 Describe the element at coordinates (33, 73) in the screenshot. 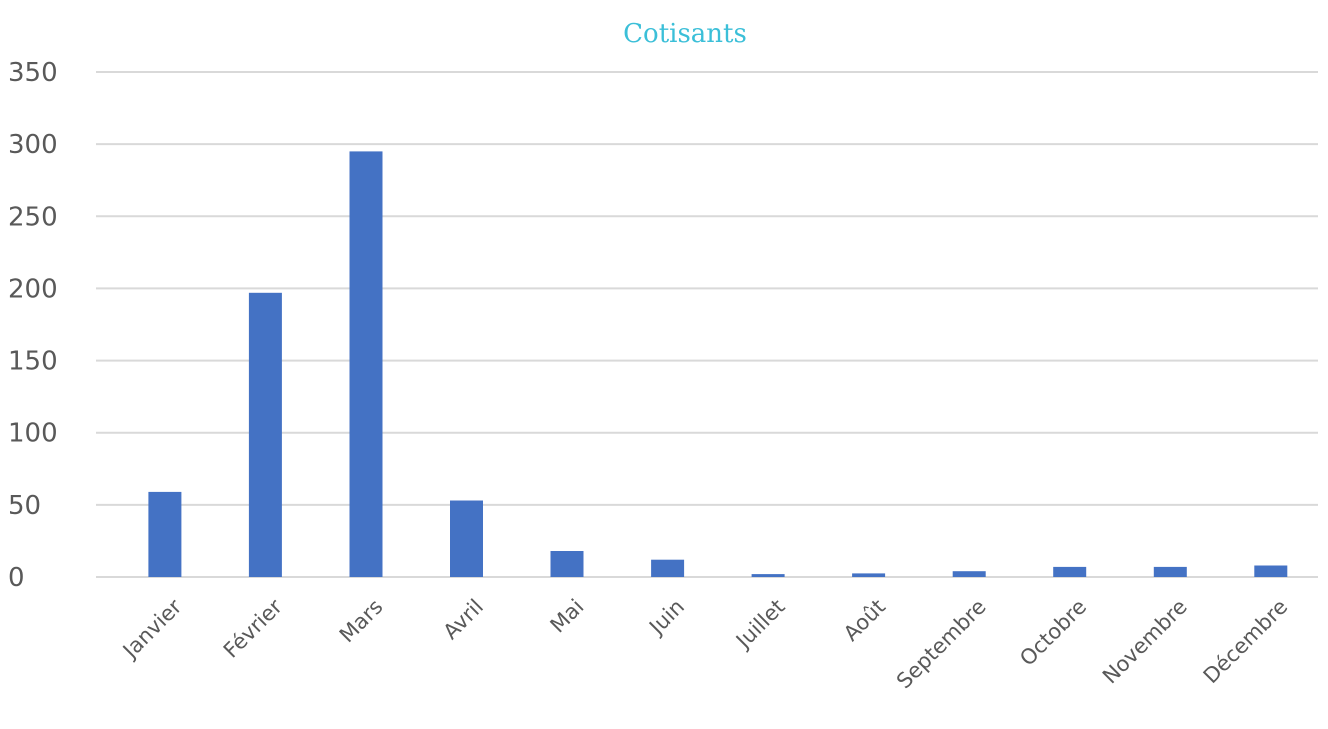

I see `y-tick-label: 350` at that location.